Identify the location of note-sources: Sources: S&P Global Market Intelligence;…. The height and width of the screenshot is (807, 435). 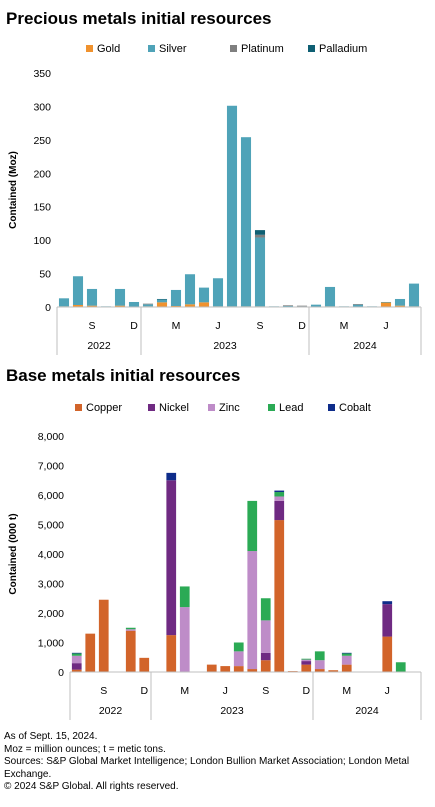
(207, 768).